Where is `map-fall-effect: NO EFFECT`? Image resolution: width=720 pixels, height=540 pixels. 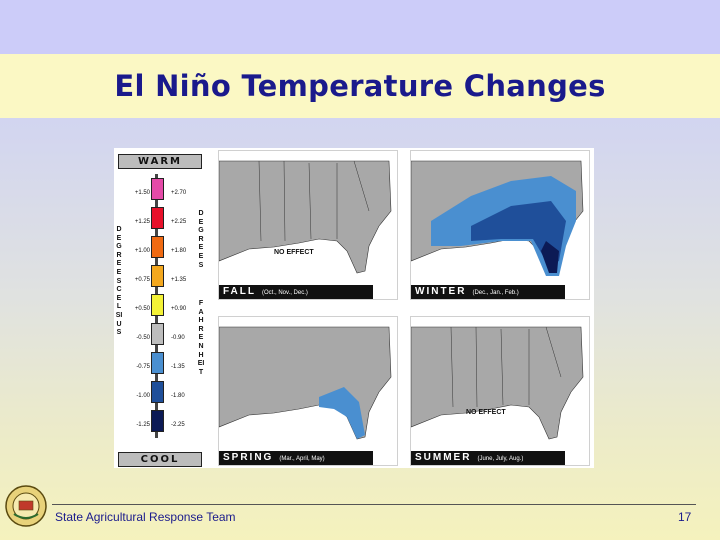 map-fall-effect: NO EFFECT is located at coordinates (294, 252).